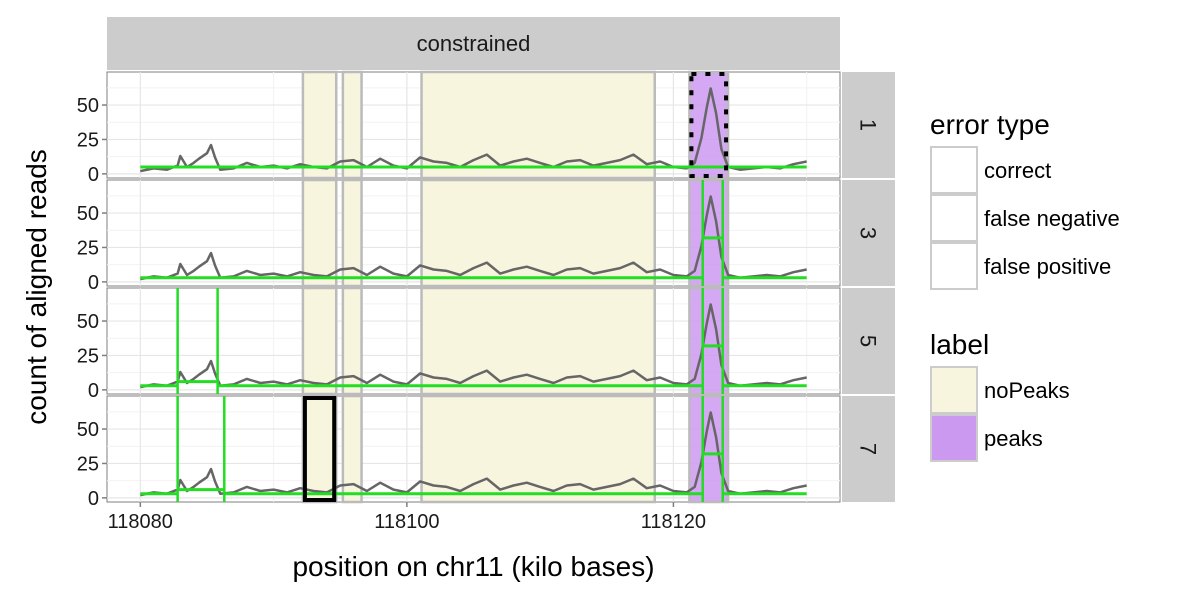 Image resolution: width=1200 pixels, height=600 pixels. What do you see at coordinates (954, 170) in the screenshot?
I see `legend-key-correct` at bounding box center [954, 170].